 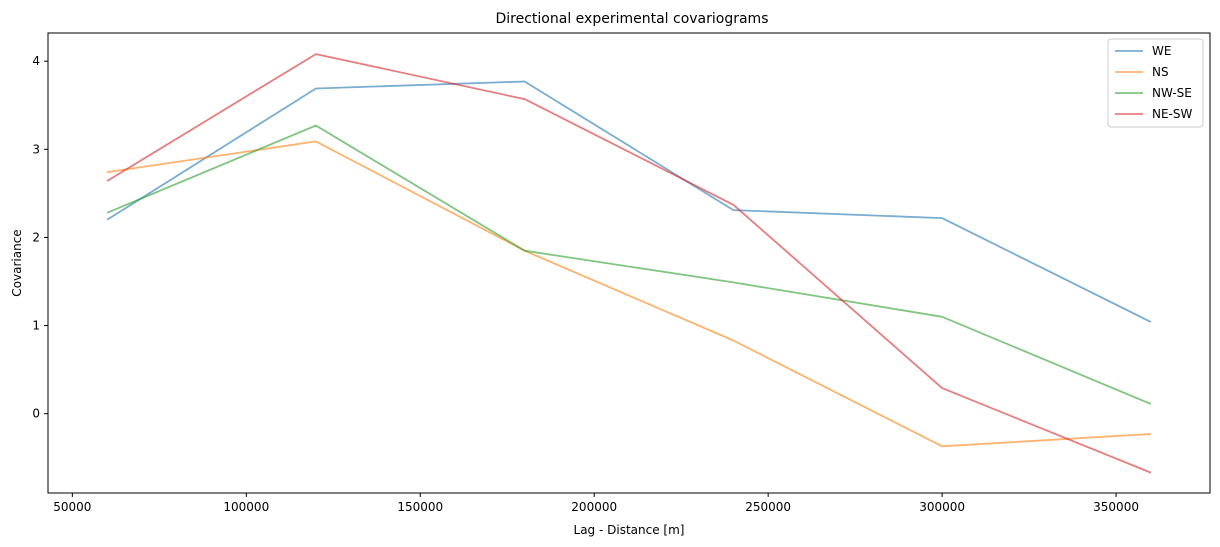 I want to click on legend-label-we: WE, so click(x=1161, y=51).